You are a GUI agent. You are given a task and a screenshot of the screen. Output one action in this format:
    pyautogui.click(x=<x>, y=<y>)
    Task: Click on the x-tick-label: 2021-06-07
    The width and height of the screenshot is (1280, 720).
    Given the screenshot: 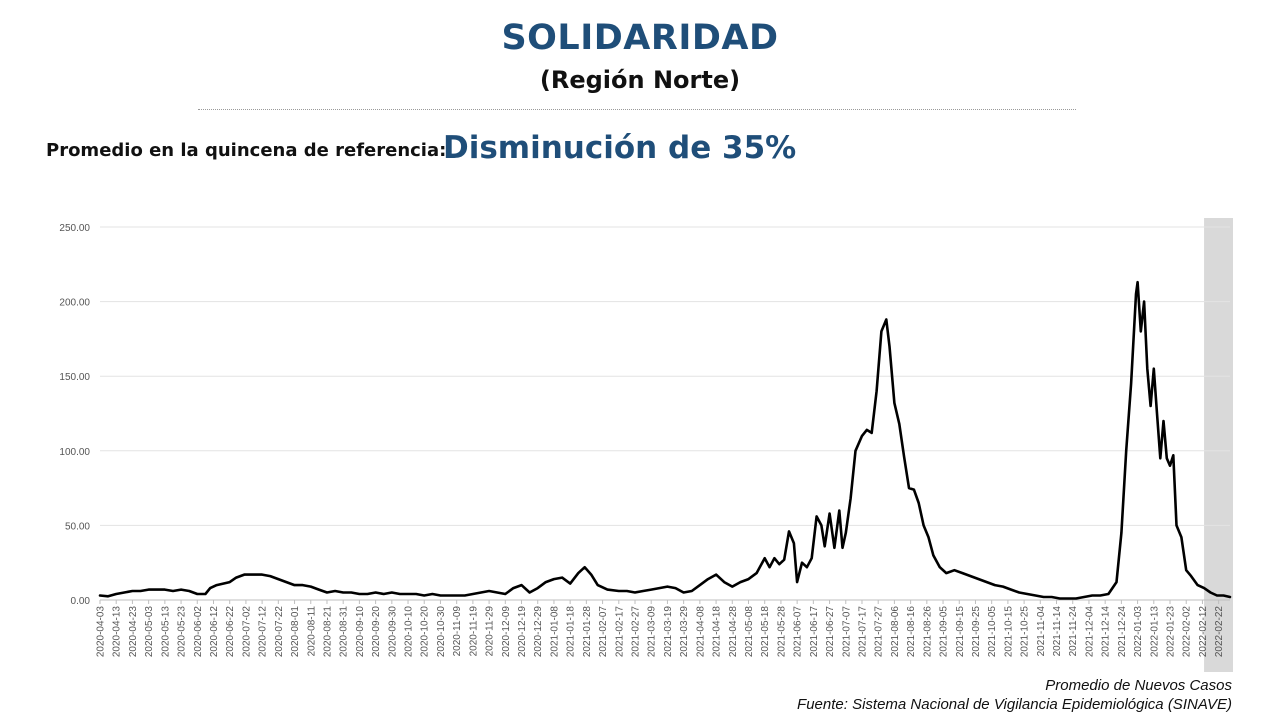 What is the action you would take?
    pyautogui.click(x=798, y=632)
    